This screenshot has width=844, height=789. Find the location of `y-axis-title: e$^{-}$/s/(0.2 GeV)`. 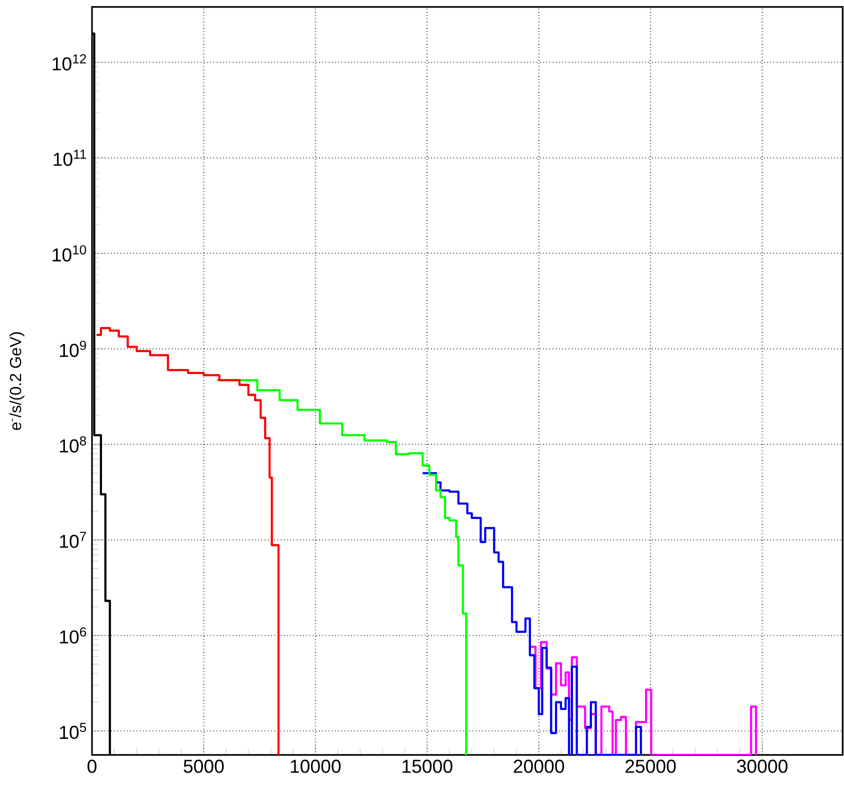

y-axis-title: e$^{-}$/s/(0.2 GeV) is located at coordinates (16, 381).